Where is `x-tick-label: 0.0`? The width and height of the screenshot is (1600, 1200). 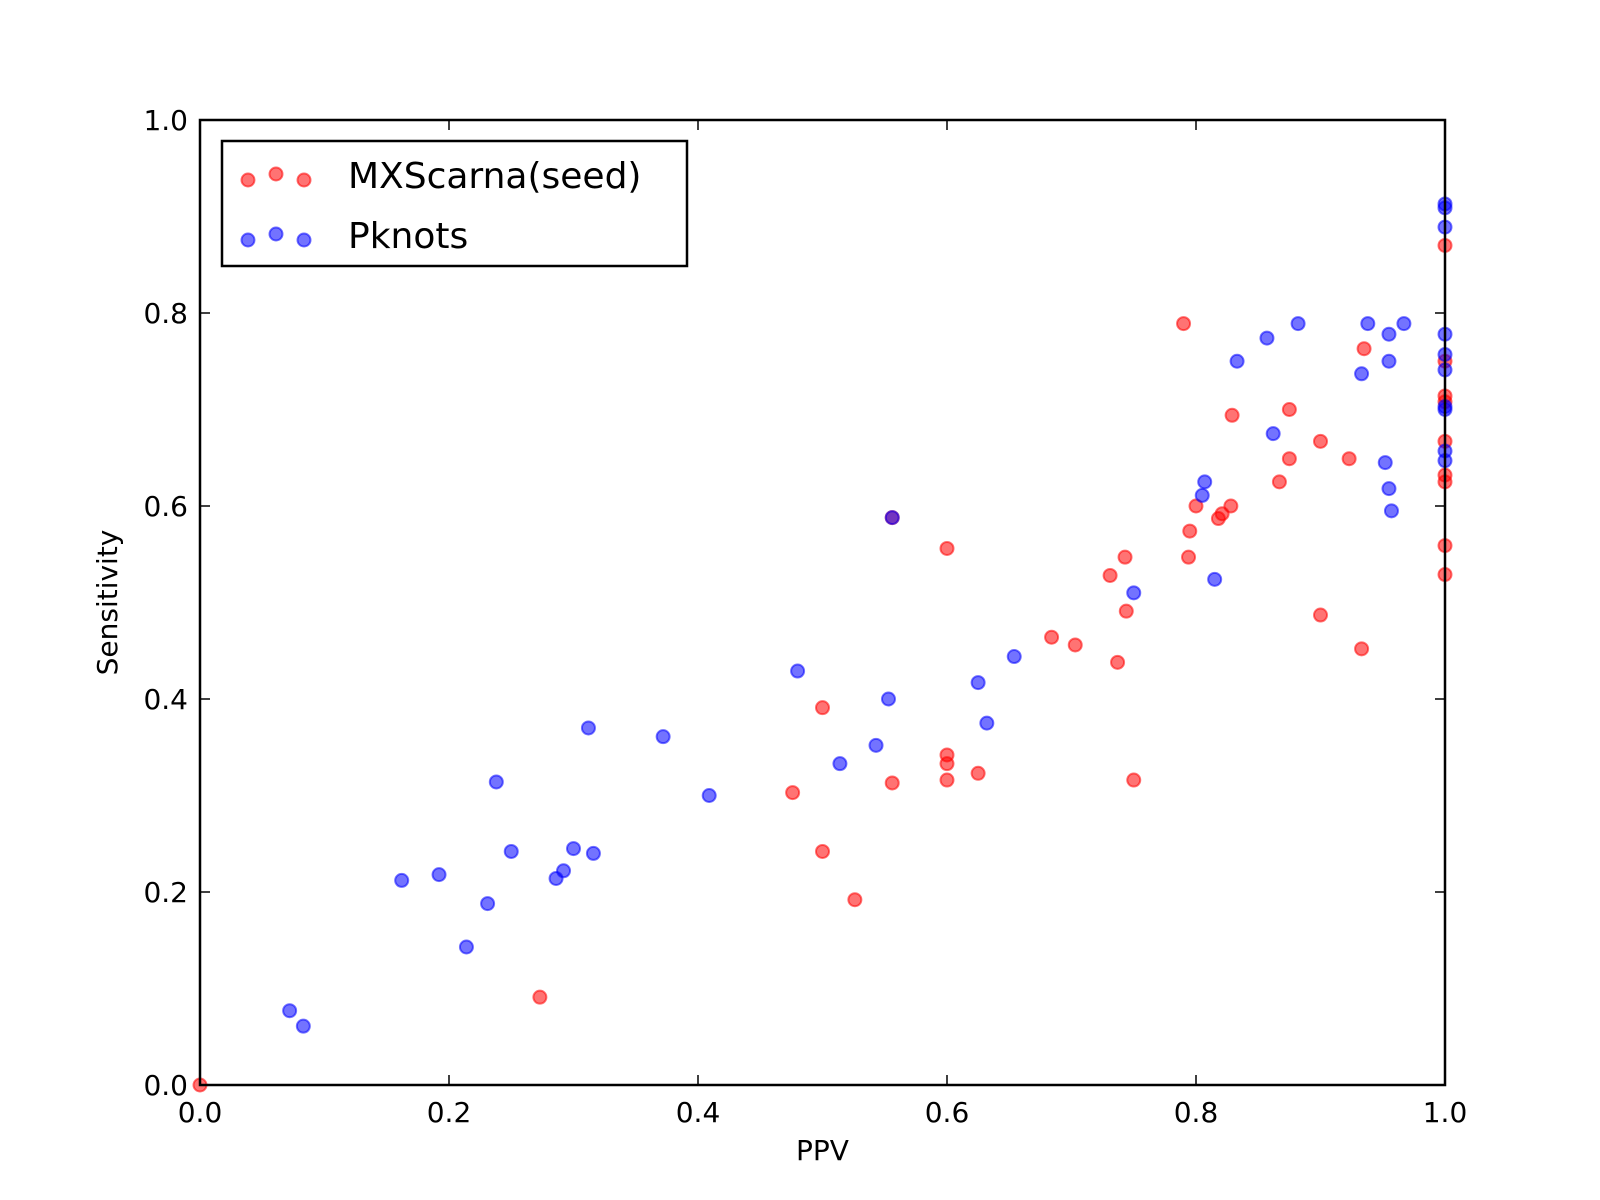 x-tick-label: 0.0 is located at coordinates (200, 1112).